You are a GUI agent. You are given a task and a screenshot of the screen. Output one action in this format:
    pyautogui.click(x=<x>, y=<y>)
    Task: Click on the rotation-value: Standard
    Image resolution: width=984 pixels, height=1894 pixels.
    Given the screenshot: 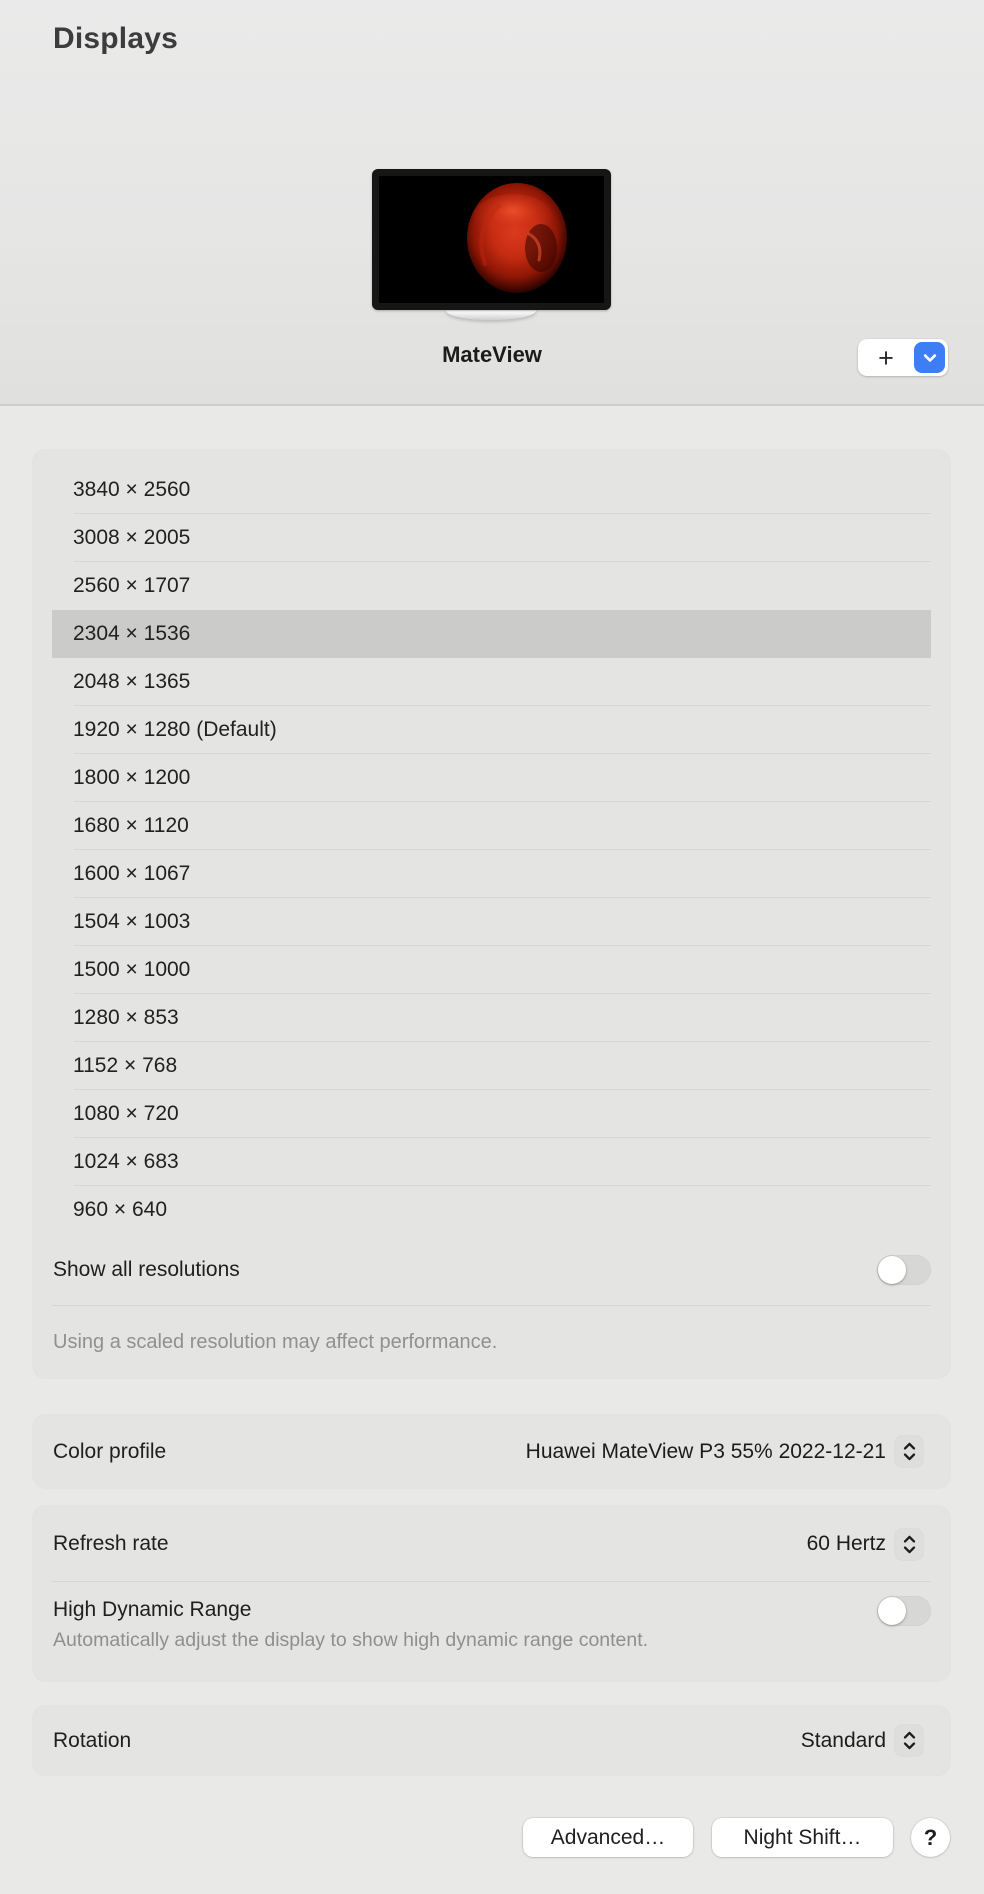 What is the action you would take?
    pyautogui.click(x=843, y=1740)
    